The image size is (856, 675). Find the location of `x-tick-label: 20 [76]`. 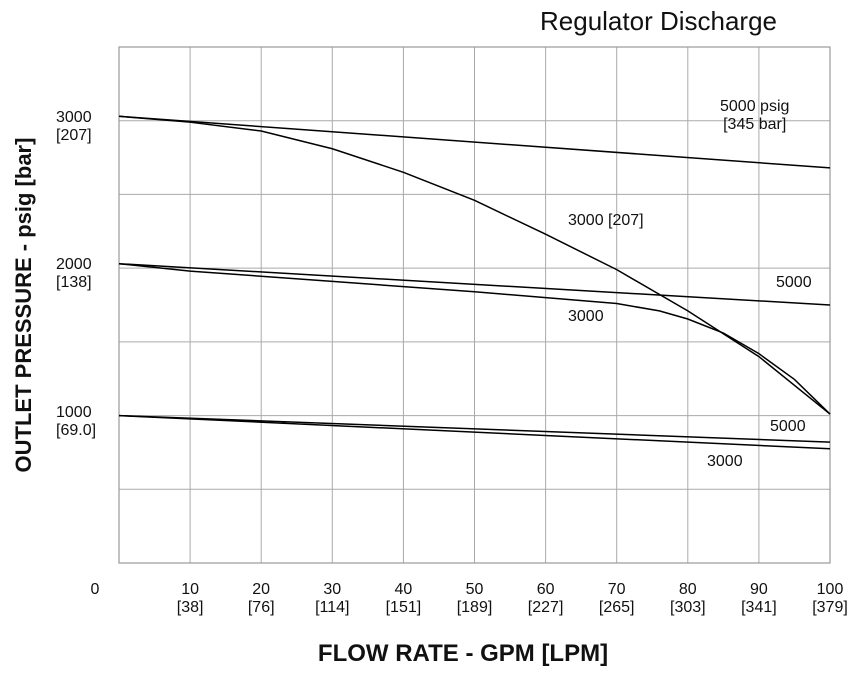

x-tick-label: 20 [76] is located at coordinates (261, 598).